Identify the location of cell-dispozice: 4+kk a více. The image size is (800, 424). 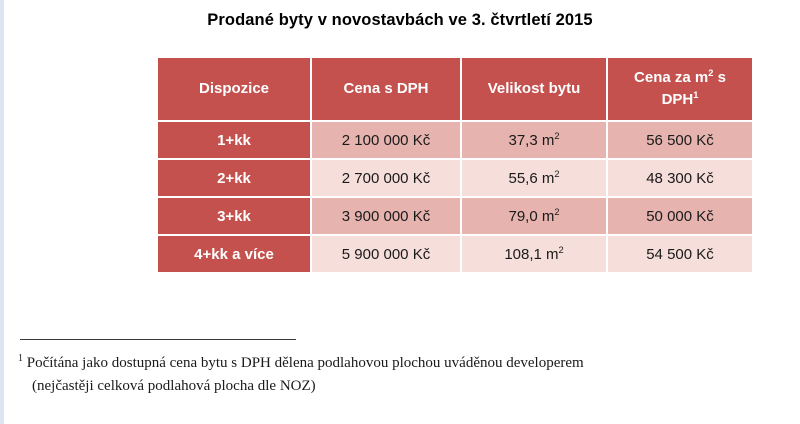
(234, 254).